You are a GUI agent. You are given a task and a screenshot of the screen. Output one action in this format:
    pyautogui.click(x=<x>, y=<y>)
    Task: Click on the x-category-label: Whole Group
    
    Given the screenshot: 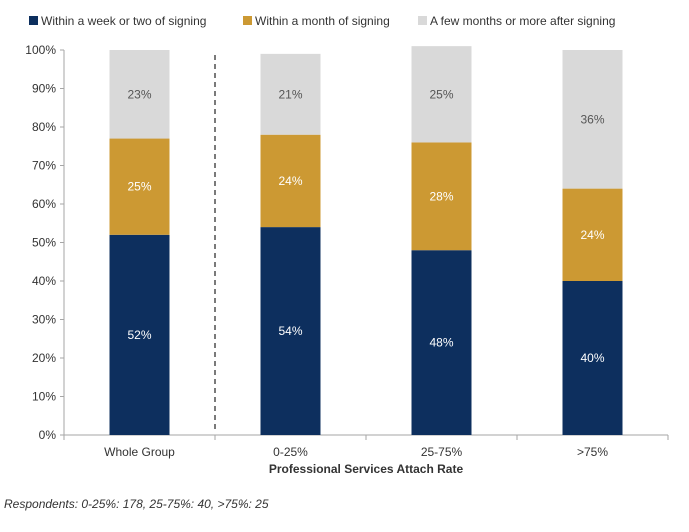 What is the action you would take?
    pyautogui.click(x=139, y=452)
    